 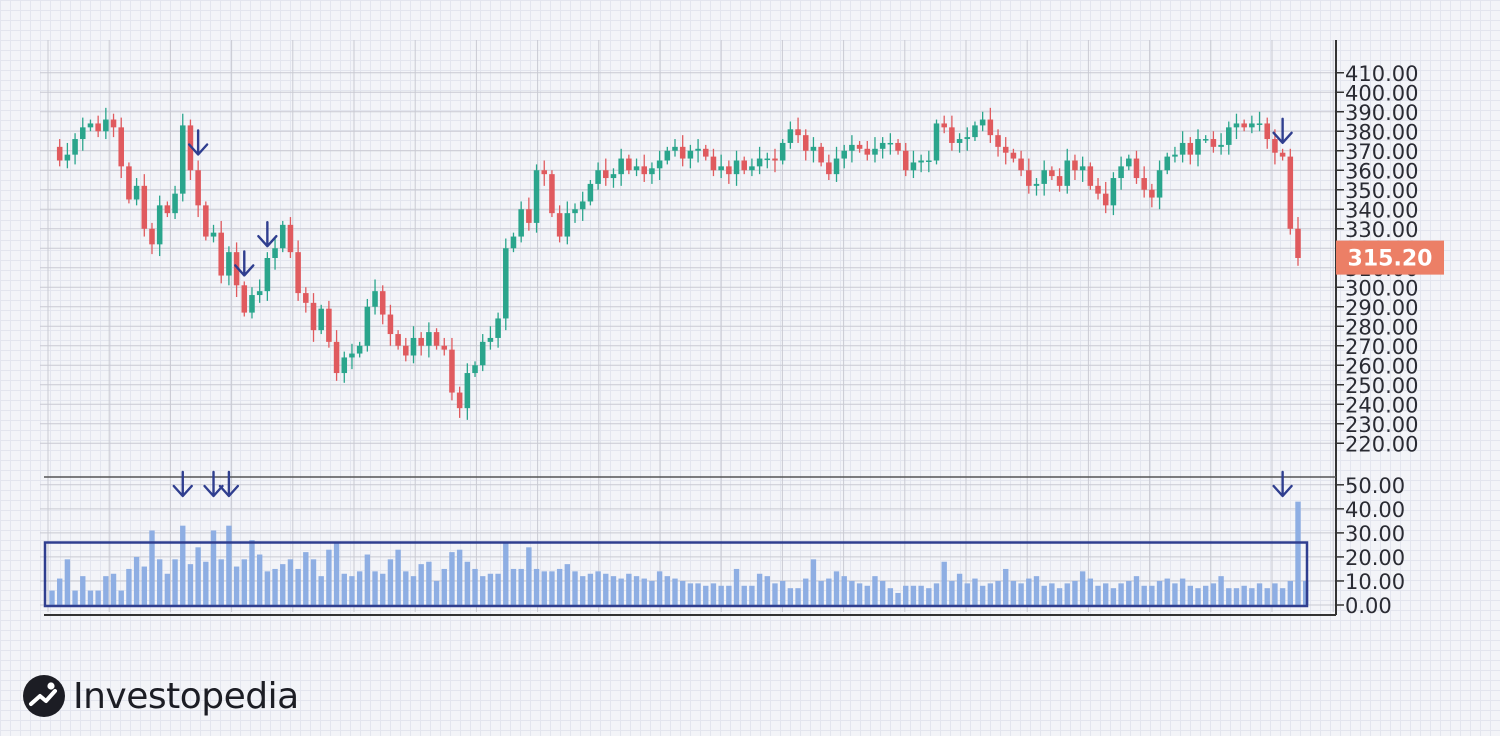 What do you see at coordinates (244, 263) in the screenshot?
I see `price-down-arrow-icon` at bounding box center [244, 263].